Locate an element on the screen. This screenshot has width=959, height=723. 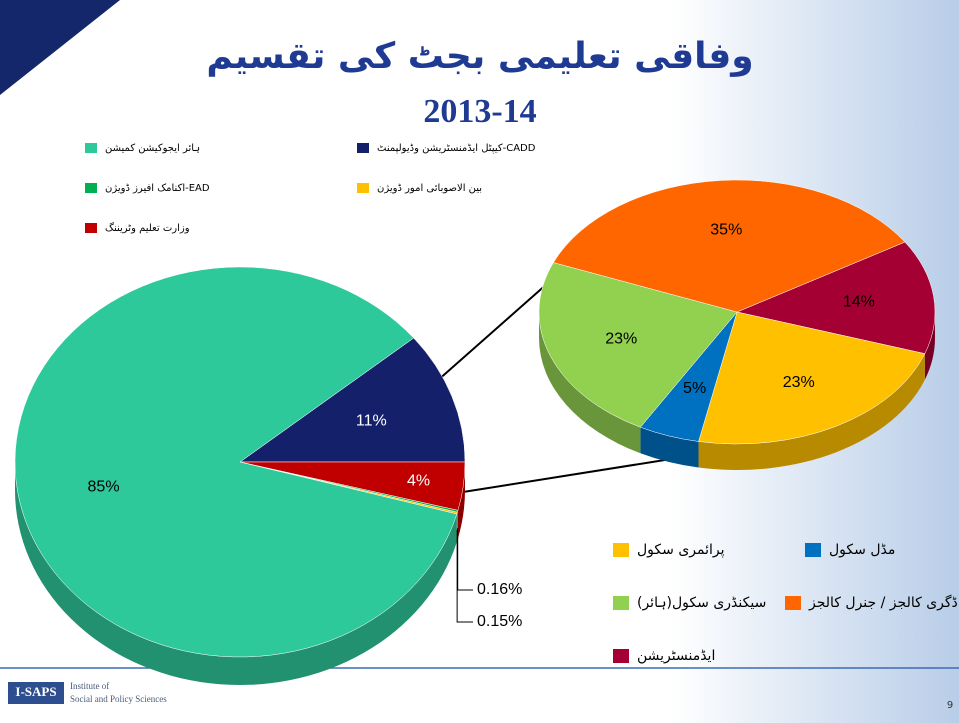
data-label: 5% is located at coordinates (694, 388).